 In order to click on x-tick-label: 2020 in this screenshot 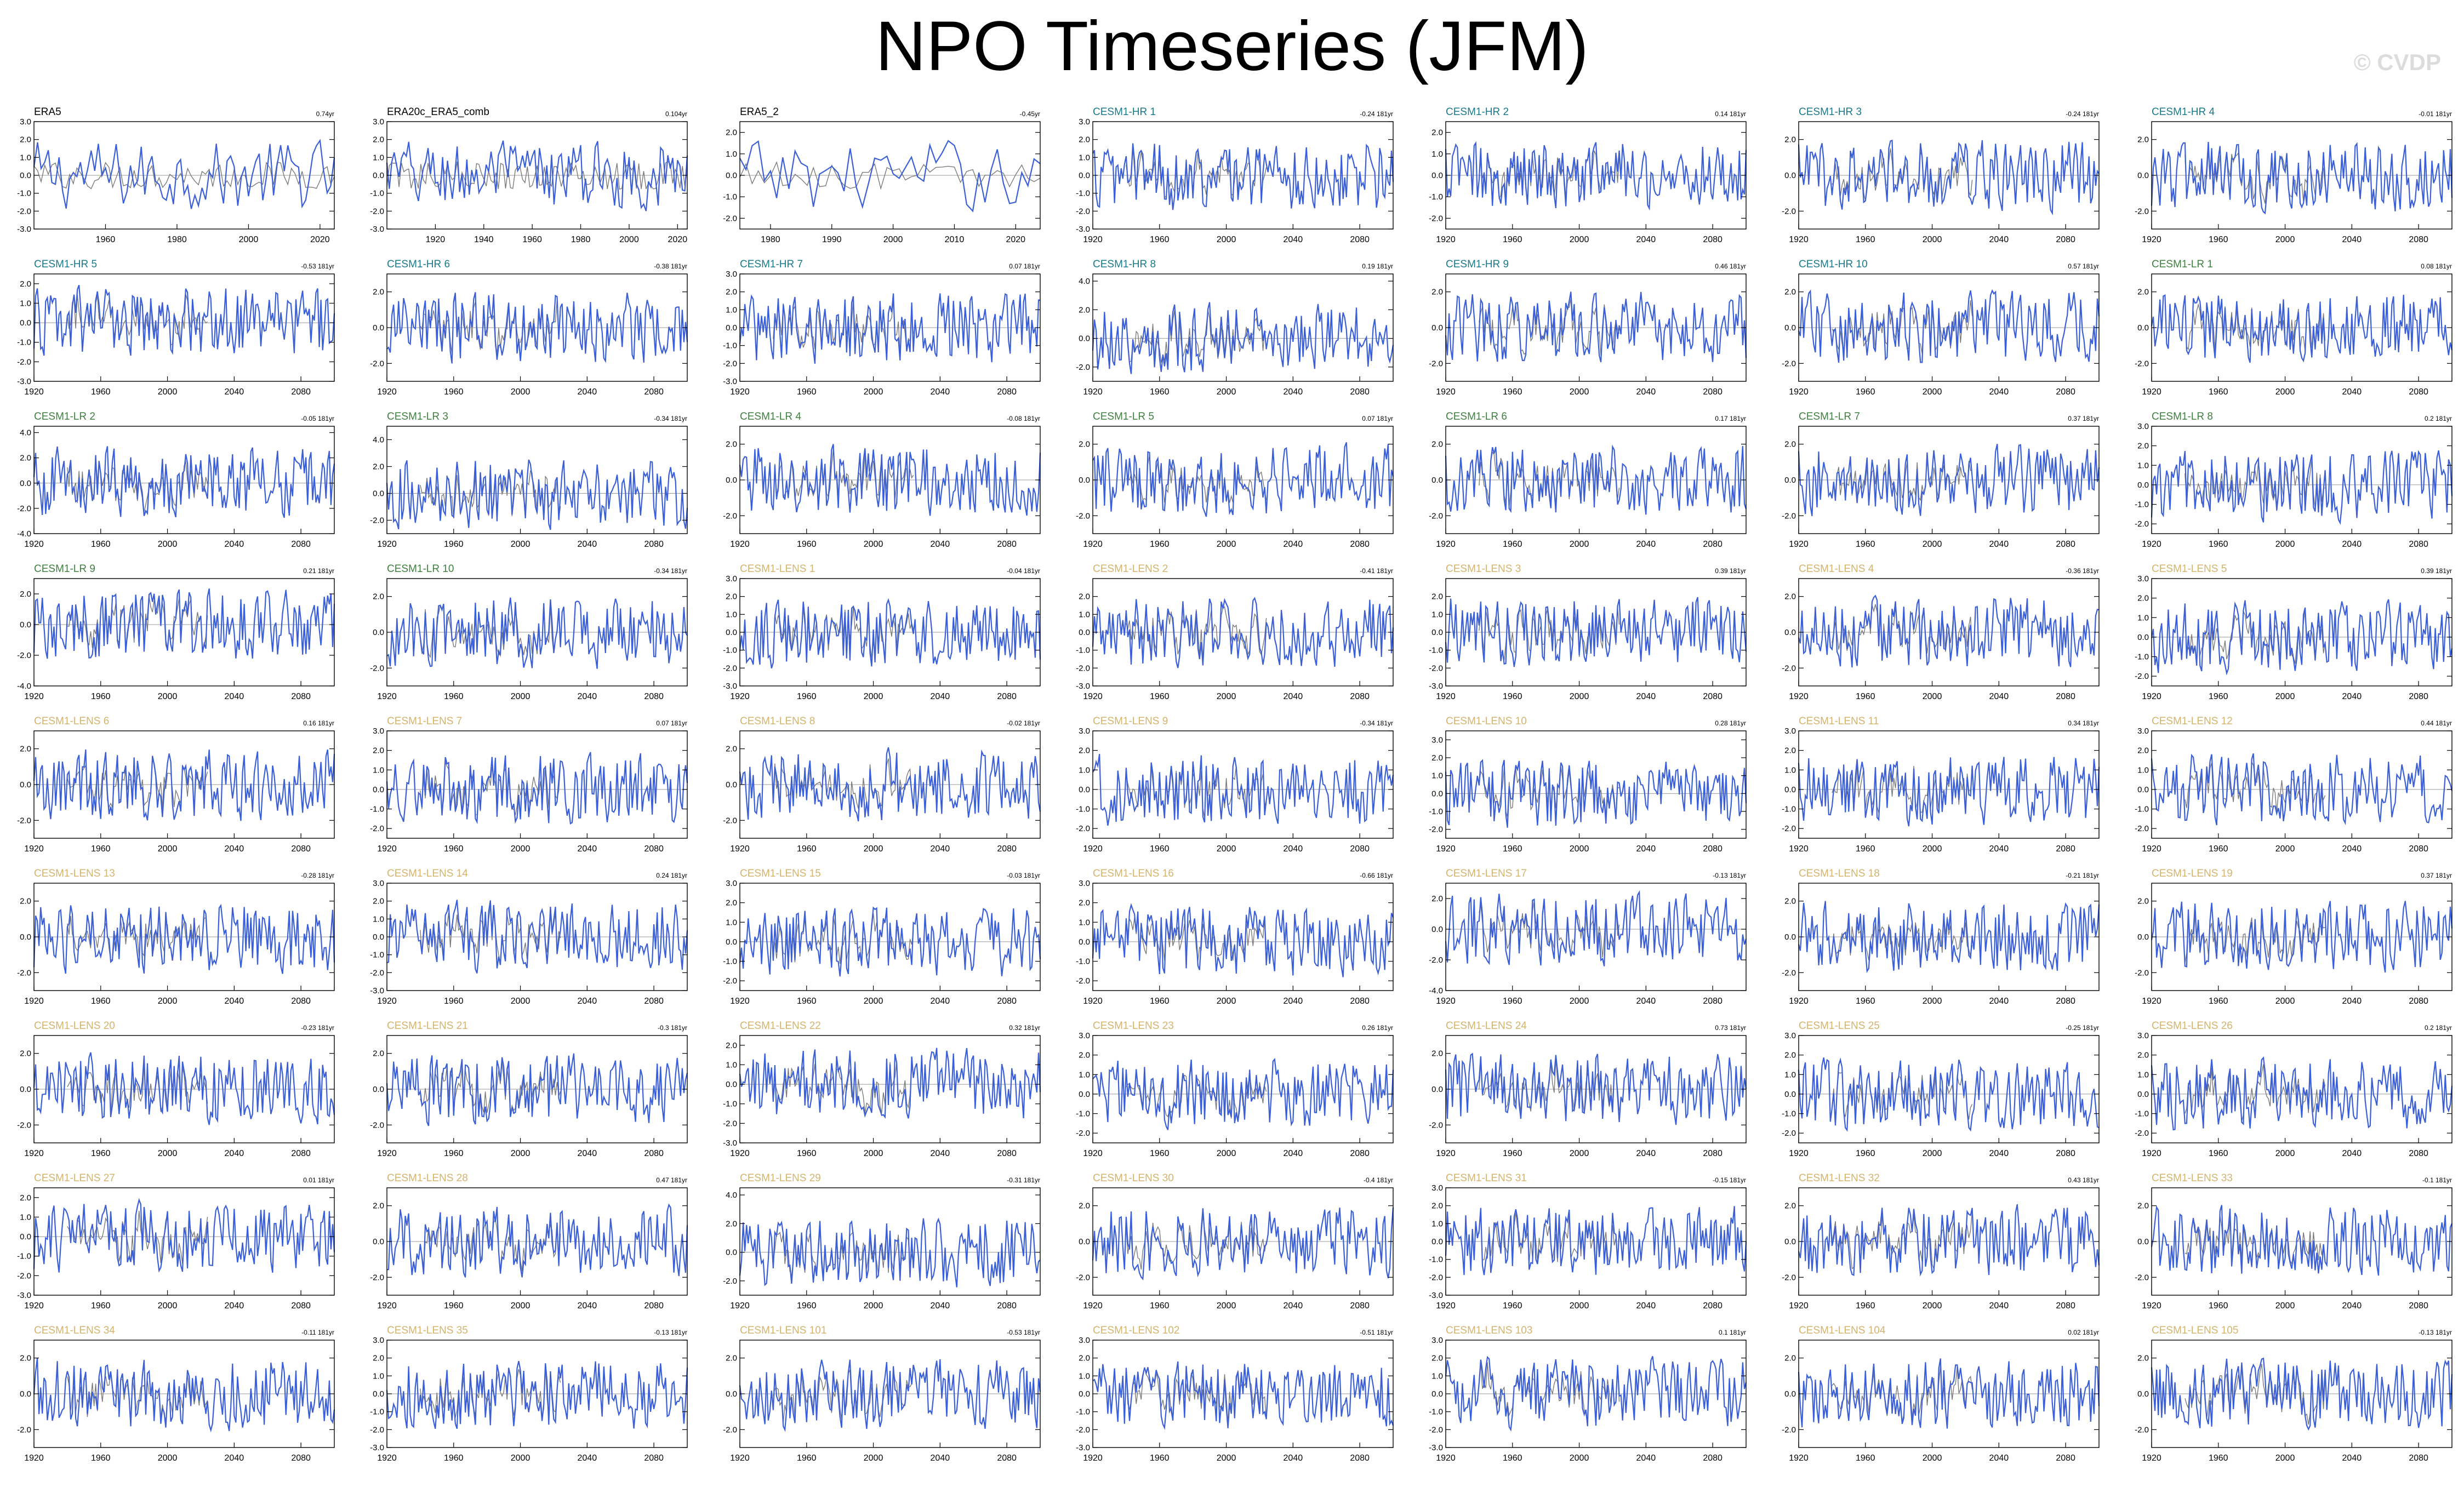, I will do `click(1015, 239)`.